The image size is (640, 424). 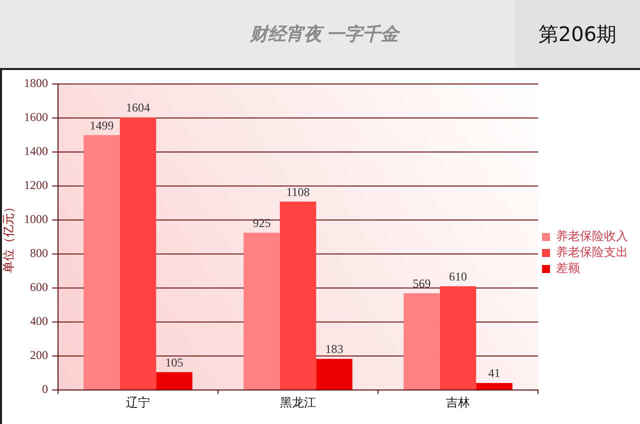 I want to click on data-label: 105, so click(x=174, y=362).